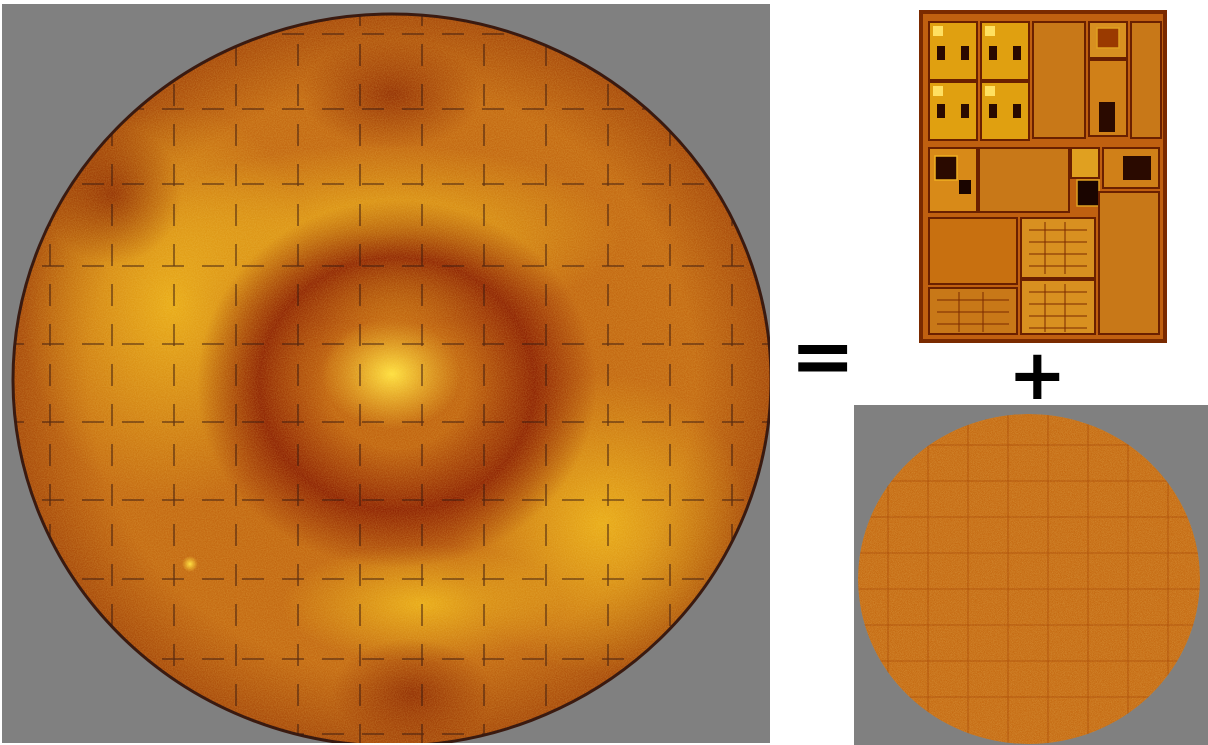 Image resolution: width=1208 pixels, height=745 pixels. What do you see at coordinates (823, 357) in the screenshot?
I see `equals-sign: =` at bounding box center [823, 357].